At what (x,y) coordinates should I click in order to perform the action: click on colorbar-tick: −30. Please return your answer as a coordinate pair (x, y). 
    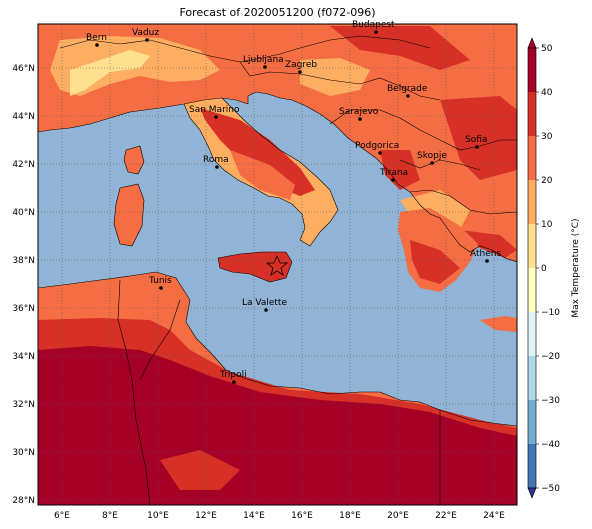
    Looking at the image, I should click on (550, 401).